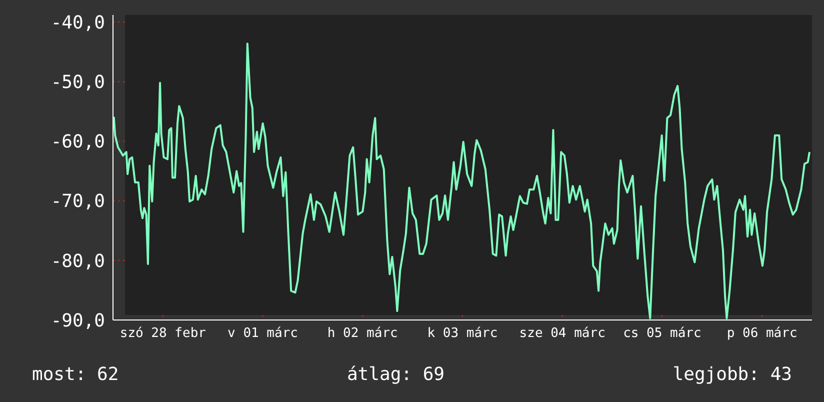 This screenshot has width=824, height=402. What do you see at coordinates (77, 23) in the screenshot?
I see `y-tick-label: -40,0` at bounding box center [77, 23].